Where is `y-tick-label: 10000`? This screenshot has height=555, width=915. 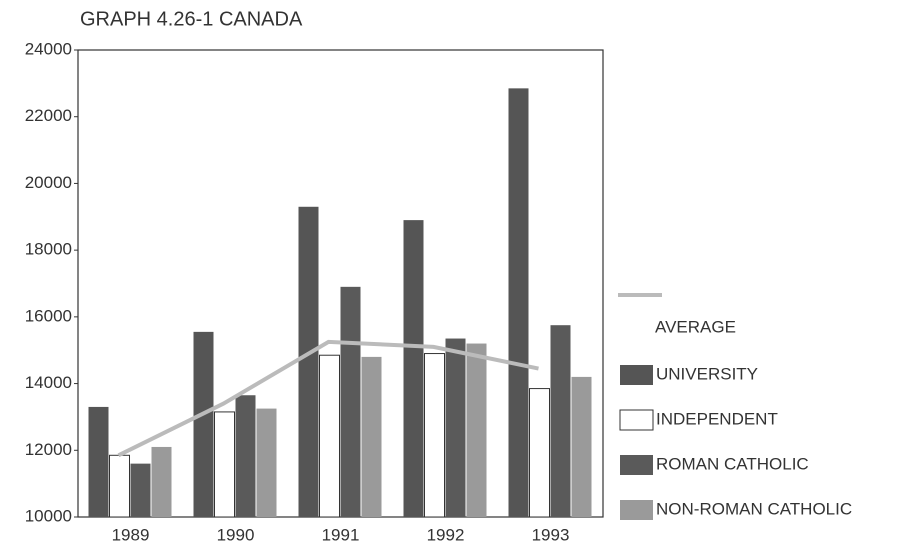 y-tick-label: 10000 is located at coordinates (48, 515).